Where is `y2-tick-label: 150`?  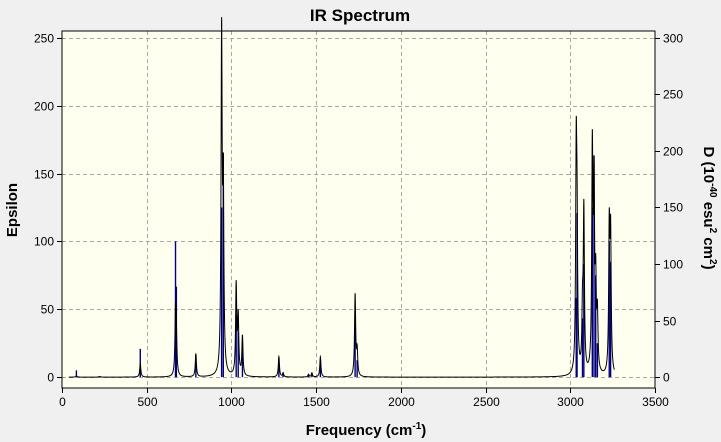
y2-tick-label: 150 is located at coordinates (673, 208).